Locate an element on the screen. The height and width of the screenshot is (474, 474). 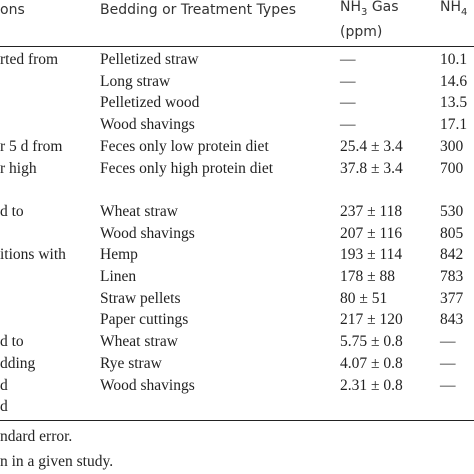
table-cell: 2.31 ± 0.8 is located at coordinates (371, 385).